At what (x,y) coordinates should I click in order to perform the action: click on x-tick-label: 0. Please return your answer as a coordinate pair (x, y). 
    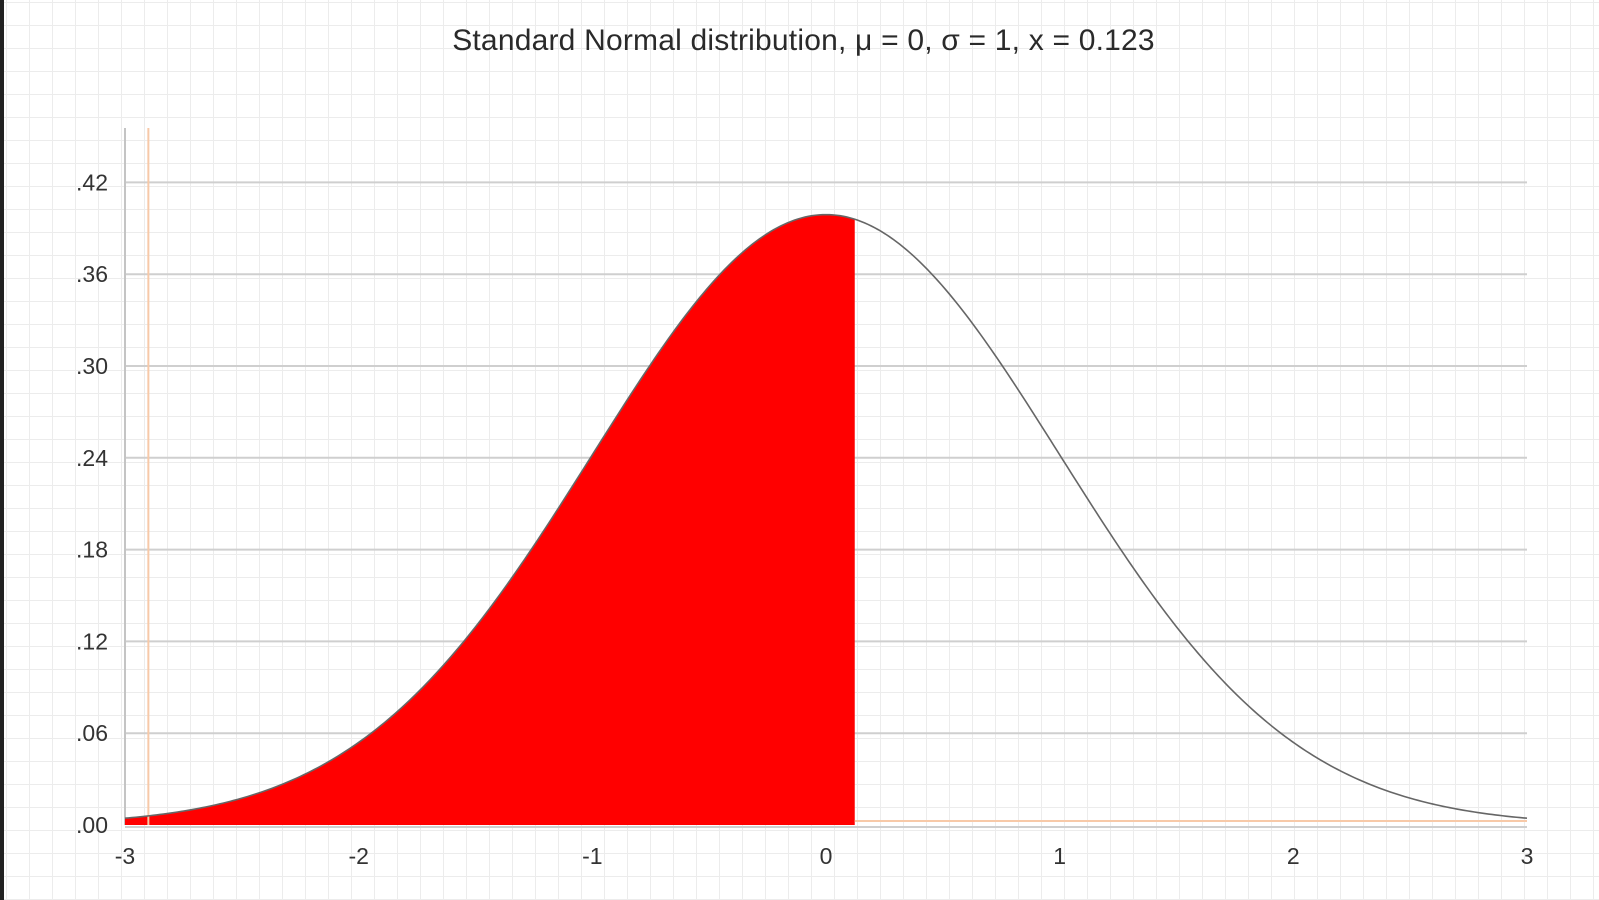
    Looking at the image, I should click on (826, 856).